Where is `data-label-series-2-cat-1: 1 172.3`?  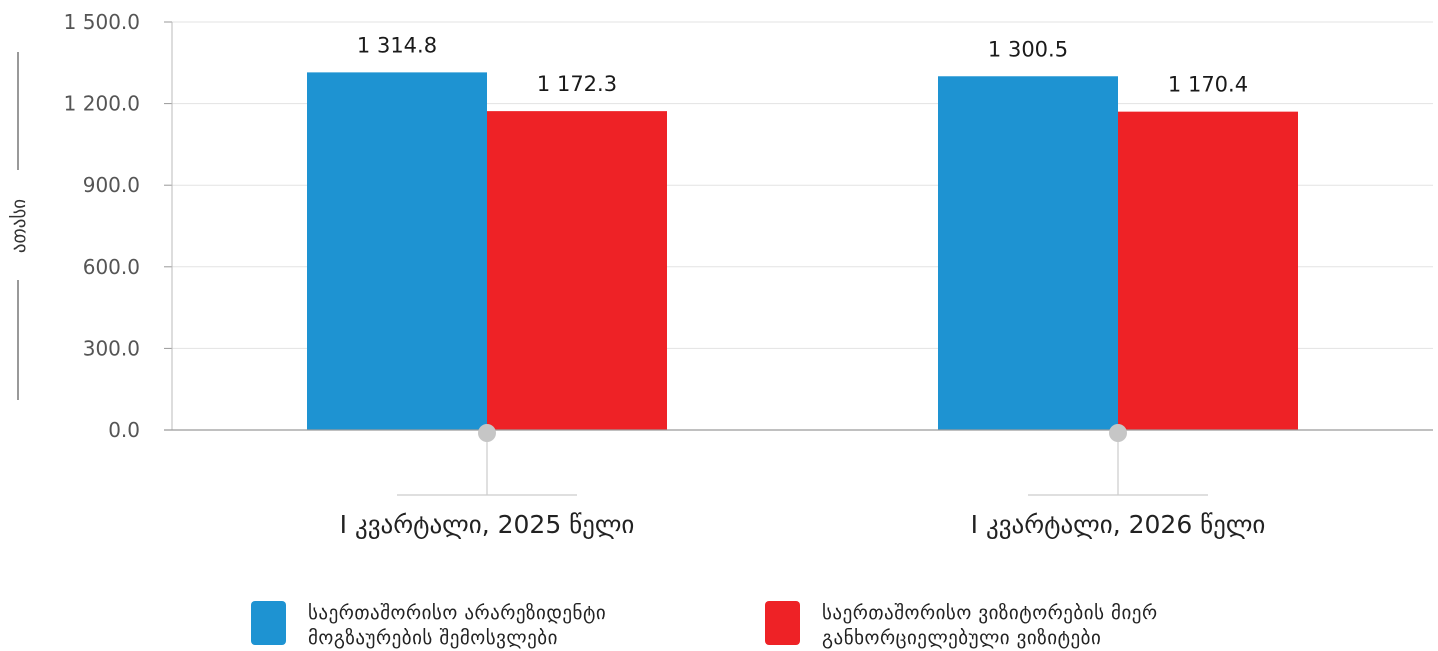
data-label-series-2-cat-1: 1 172.3 is located at coordinates (577, 84).